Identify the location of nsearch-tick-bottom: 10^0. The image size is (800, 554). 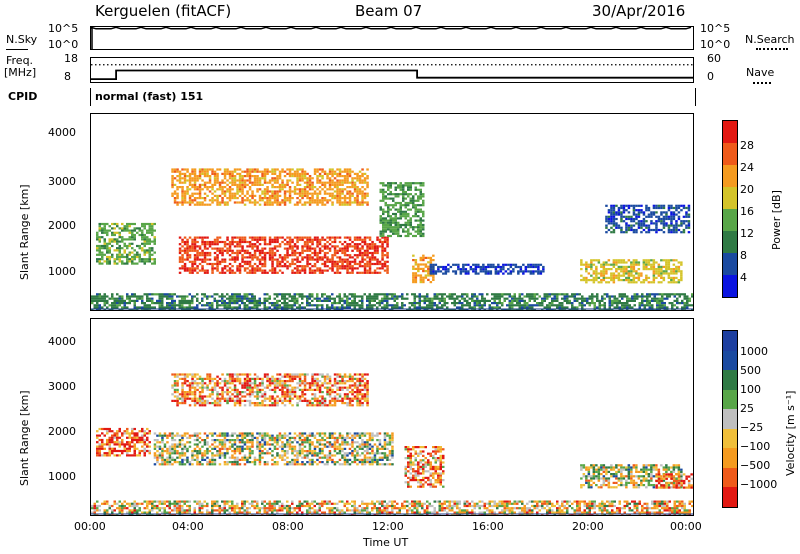
(715, 44).